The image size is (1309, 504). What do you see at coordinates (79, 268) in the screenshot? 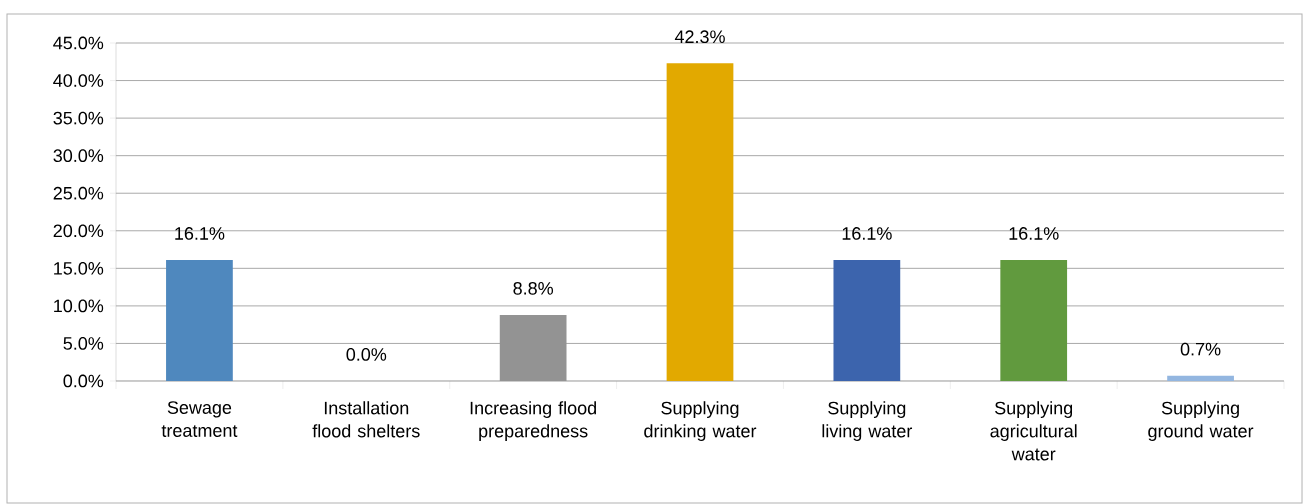
I see `y-tick-label: 15.0%` at bounding box center [79, 268].